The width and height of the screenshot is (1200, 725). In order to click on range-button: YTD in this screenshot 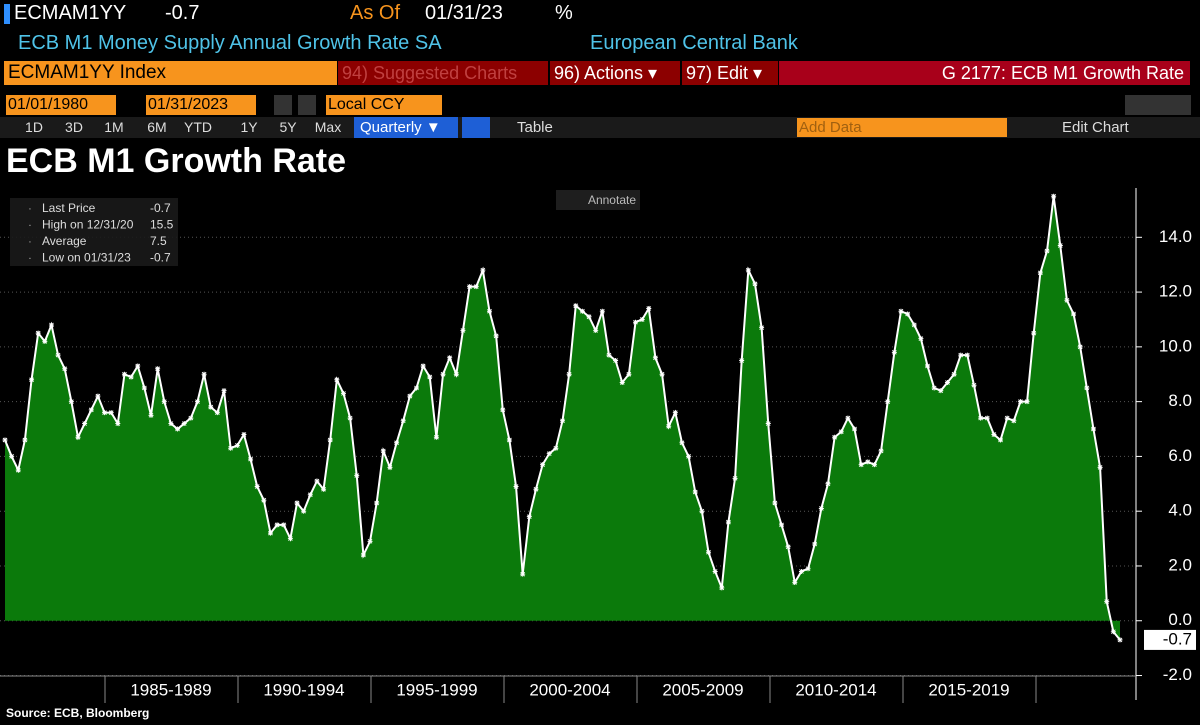, I will do `click(198, 127)`.